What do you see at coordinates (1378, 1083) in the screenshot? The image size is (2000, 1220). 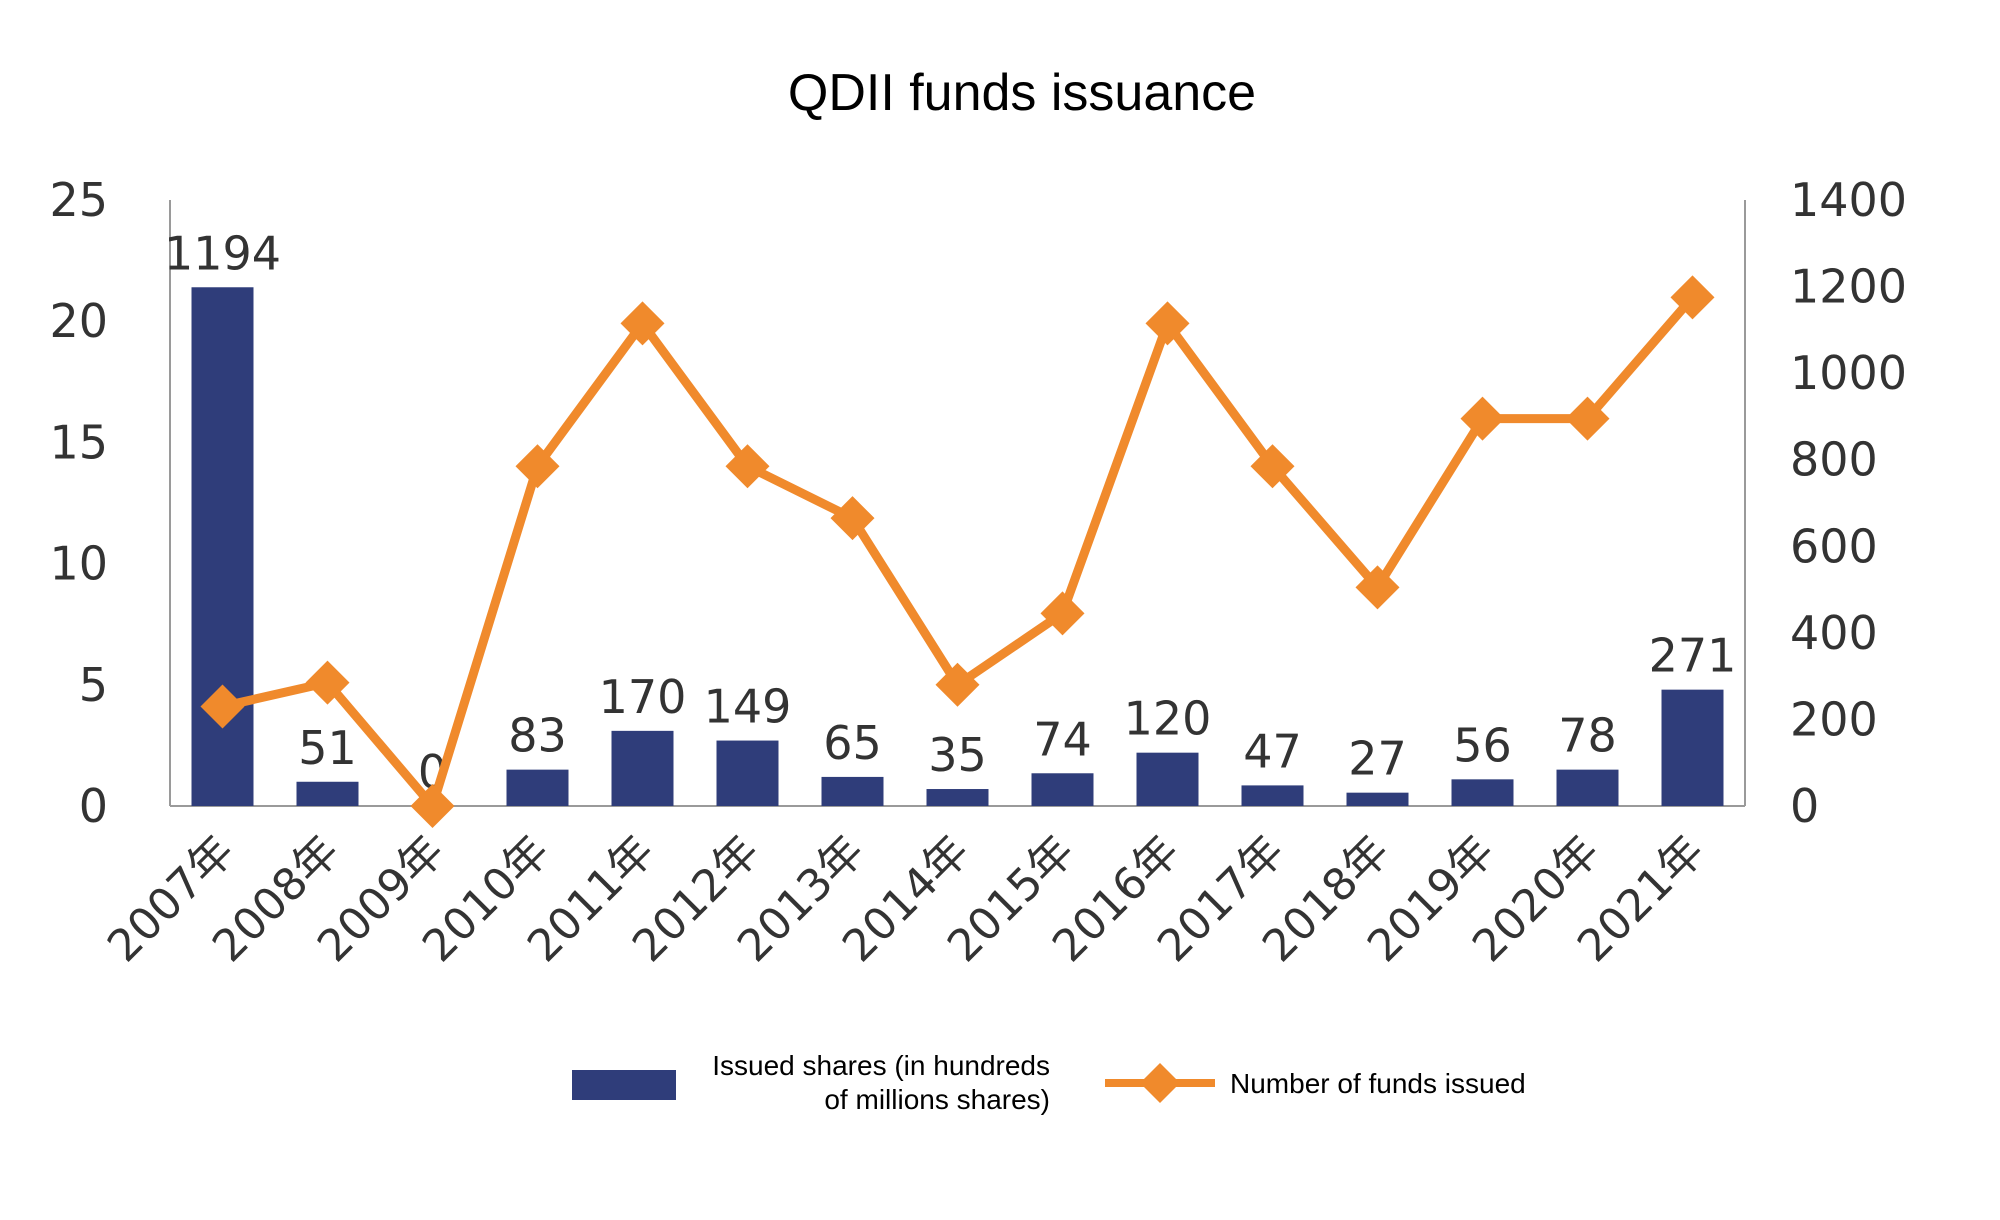 I see `legend-line-label: Number of funds issued` at bounding box center [1378, 1083].